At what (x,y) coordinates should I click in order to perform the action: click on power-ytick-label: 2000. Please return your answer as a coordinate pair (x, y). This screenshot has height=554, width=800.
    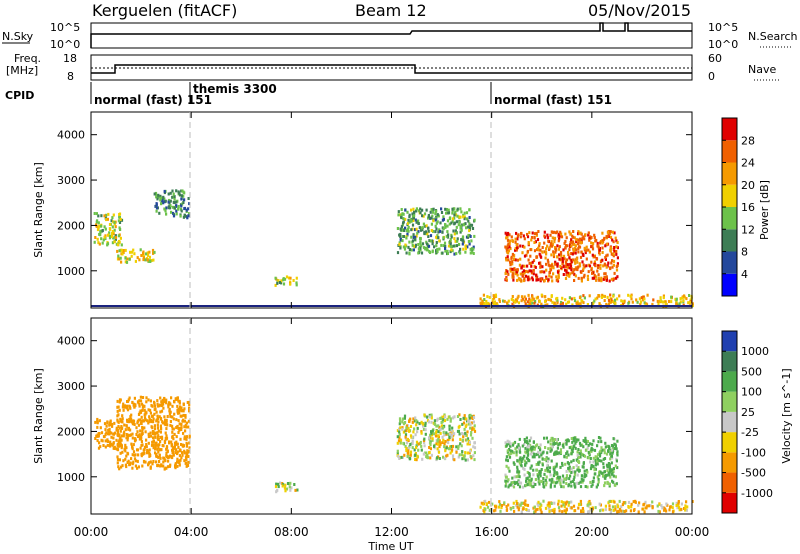
    Looking at the image, I should click on (71, 225).